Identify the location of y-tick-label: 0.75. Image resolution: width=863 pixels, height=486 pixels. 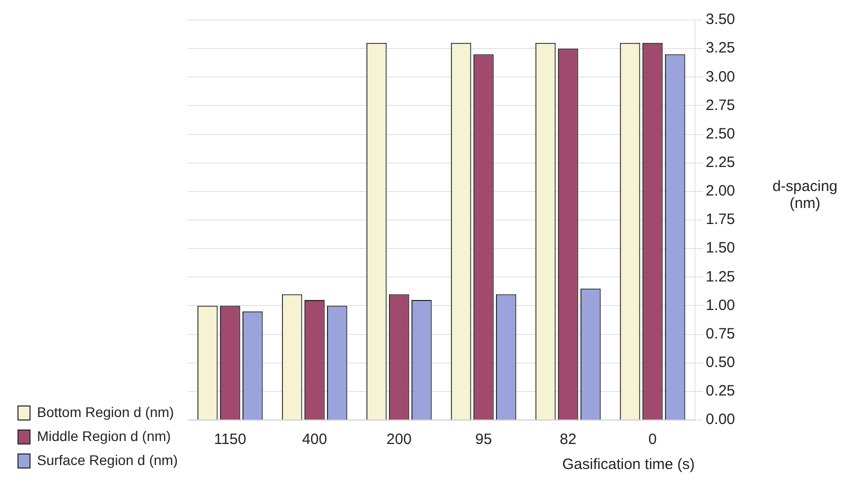
(721, 333).